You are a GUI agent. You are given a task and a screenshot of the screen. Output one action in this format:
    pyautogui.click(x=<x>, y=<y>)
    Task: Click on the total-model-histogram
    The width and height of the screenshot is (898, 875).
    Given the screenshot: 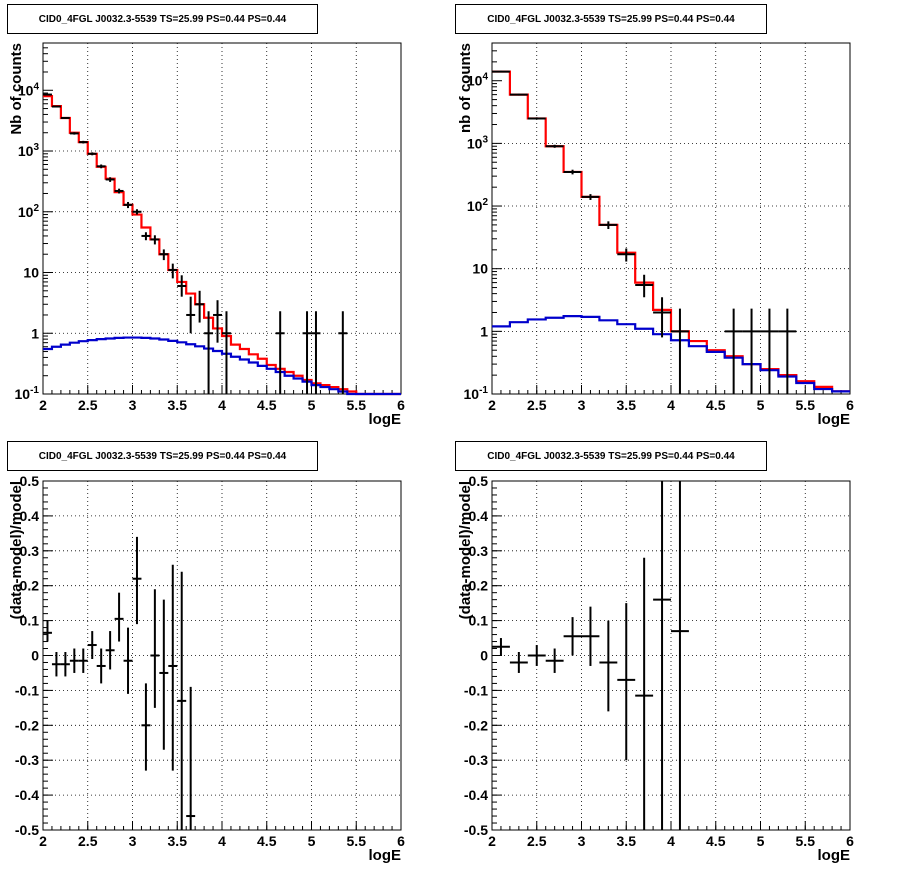 What is the action you would take?
    pyautogui.click(x=222, y=245)
    